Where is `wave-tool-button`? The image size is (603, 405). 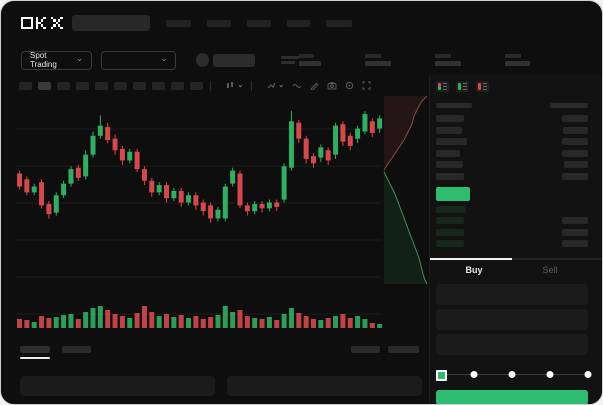
wave-tool-button is located at coordinates (297, 85).